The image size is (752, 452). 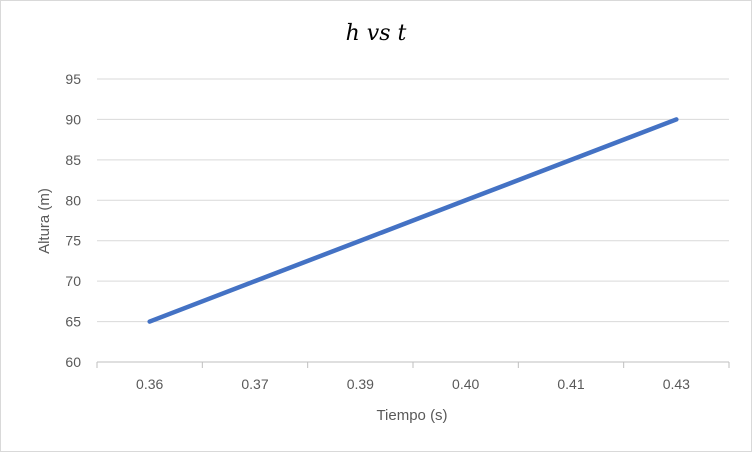 I want to click on y-tick-label: 85, so click(x=73, y=160).